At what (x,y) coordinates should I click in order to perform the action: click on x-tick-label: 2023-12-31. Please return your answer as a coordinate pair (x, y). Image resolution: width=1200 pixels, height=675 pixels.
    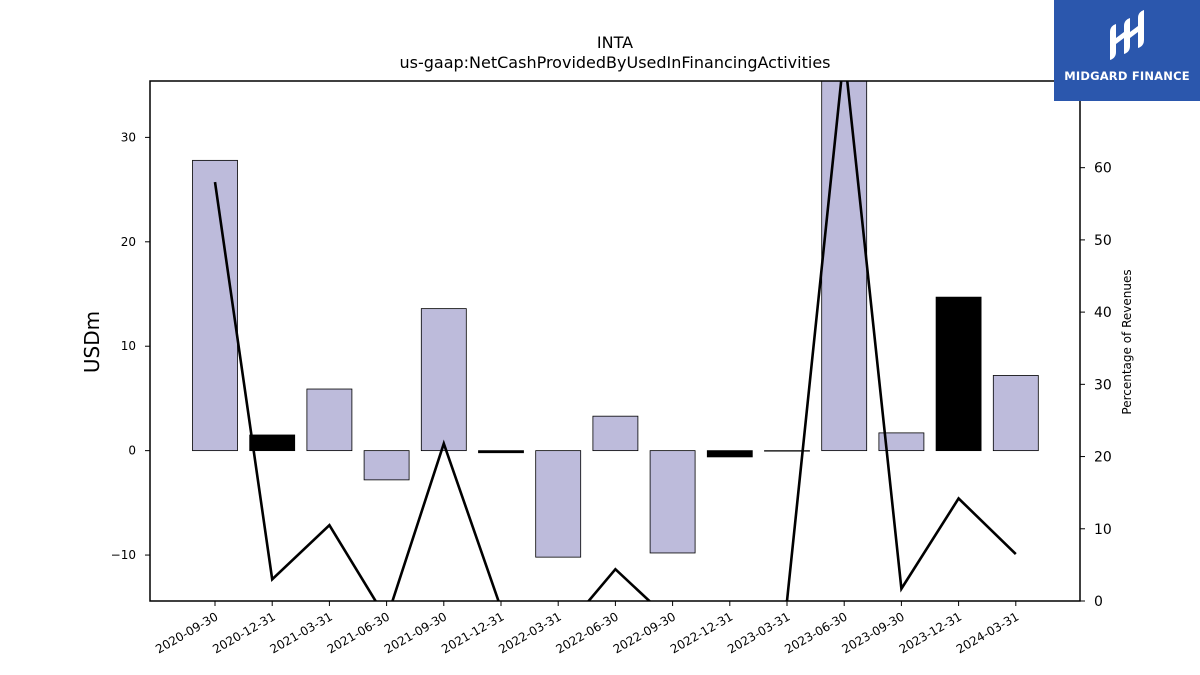
    Looking at the image, I should click on (930, 632).